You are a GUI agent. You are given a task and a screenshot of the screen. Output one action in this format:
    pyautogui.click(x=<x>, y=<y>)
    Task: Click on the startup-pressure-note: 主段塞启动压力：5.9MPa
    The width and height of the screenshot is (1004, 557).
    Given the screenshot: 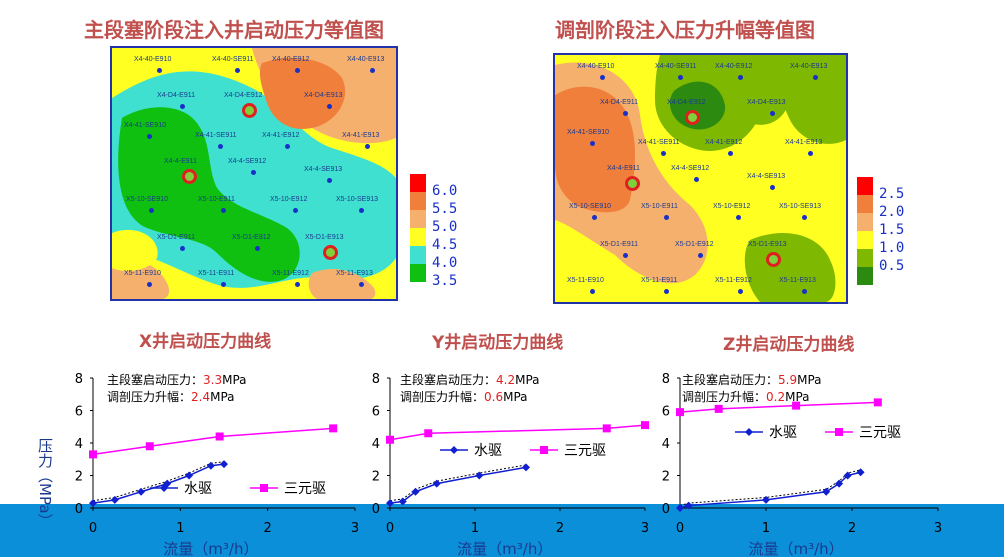 What is the action you would take?
    pyautogui.click(x=752, y=379)
    